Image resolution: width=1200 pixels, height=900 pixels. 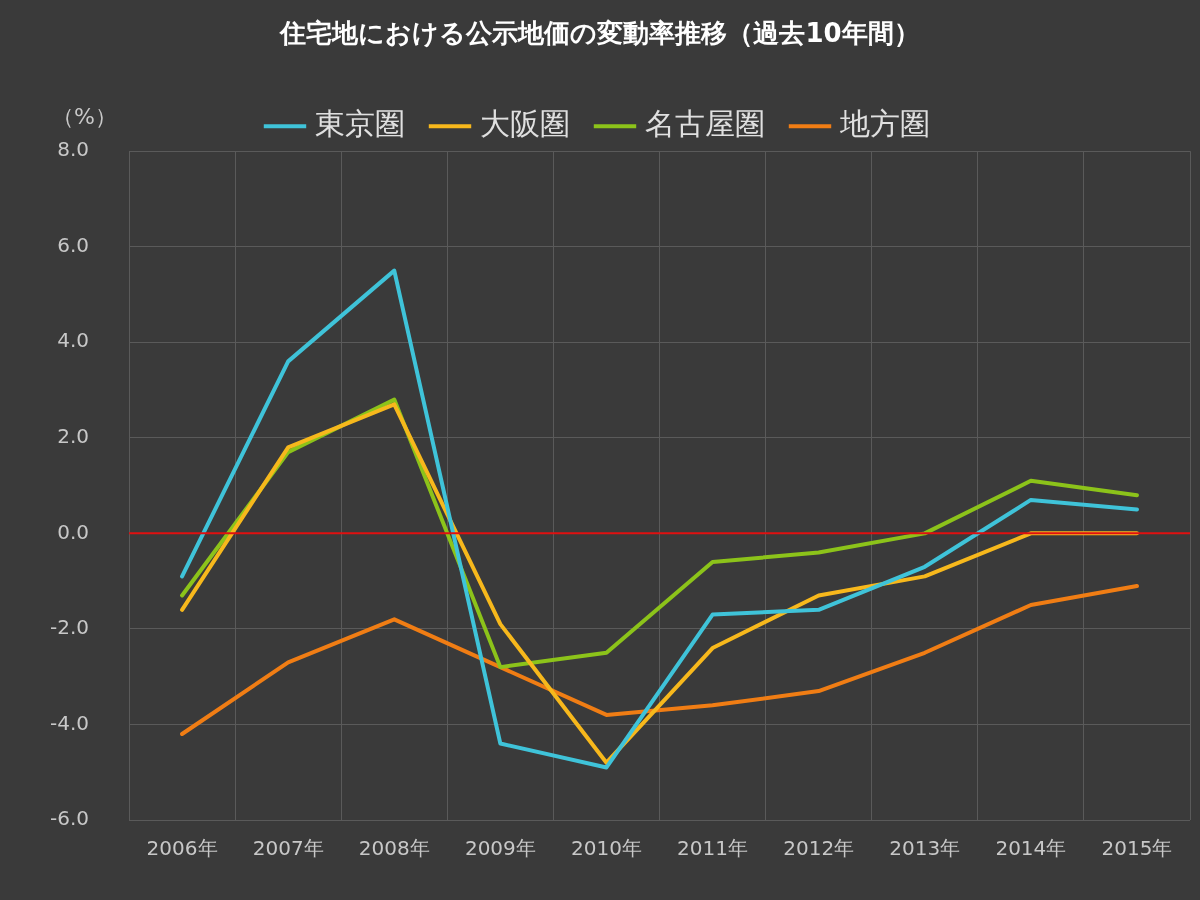 What do you see at coordinates (705, 123) in the screenshot?
I see `legend-label: 名古屋圏` at bounding box center [705, 123].